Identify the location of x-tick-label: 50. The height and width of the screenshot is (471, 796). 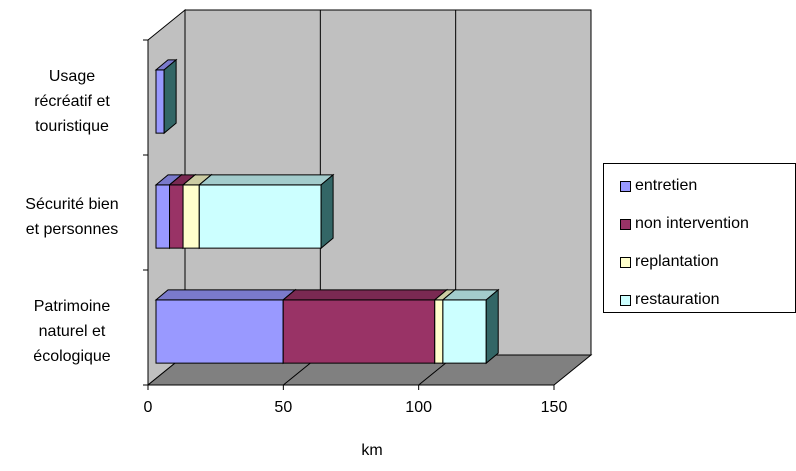
(283, 407).